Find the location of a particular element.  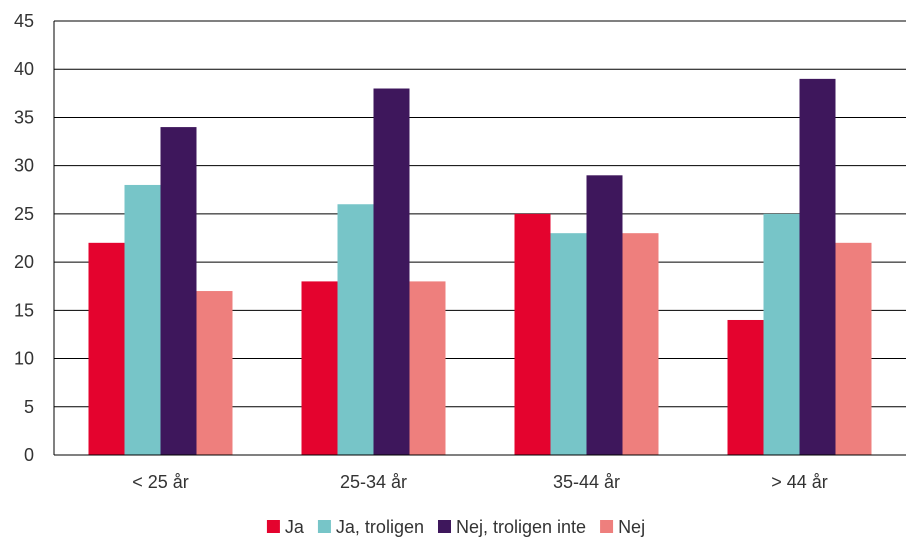

y-tick-label: 20 is located at coordinates (24, 262).